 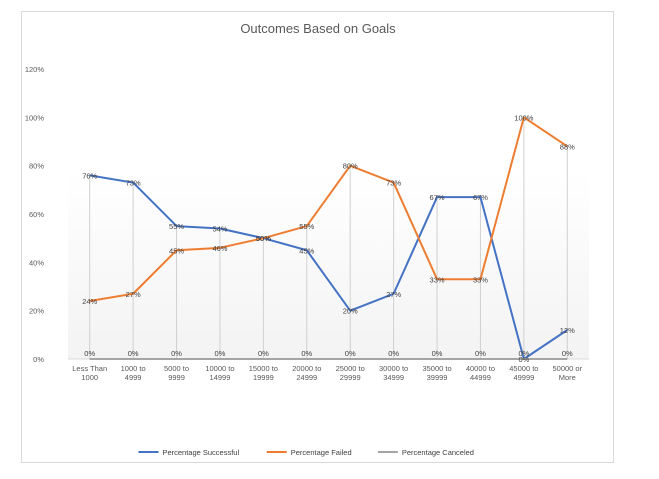 I want to click on x-tick-label-line: 19999, so click(x=263, y=377).